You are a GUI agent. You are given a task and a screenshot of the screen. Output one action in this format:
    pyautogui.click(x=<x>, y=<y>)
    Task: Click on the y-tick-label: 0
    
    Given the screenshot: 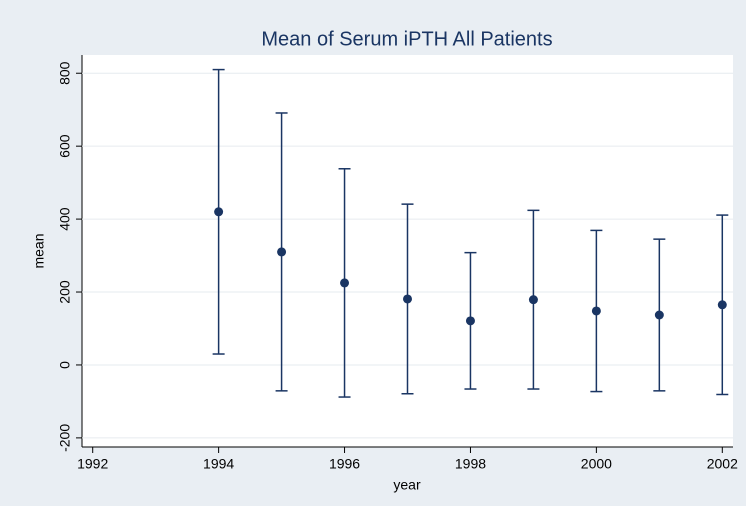 What is the action you would take?
    pyautogui.click(x=65, y=365)
    